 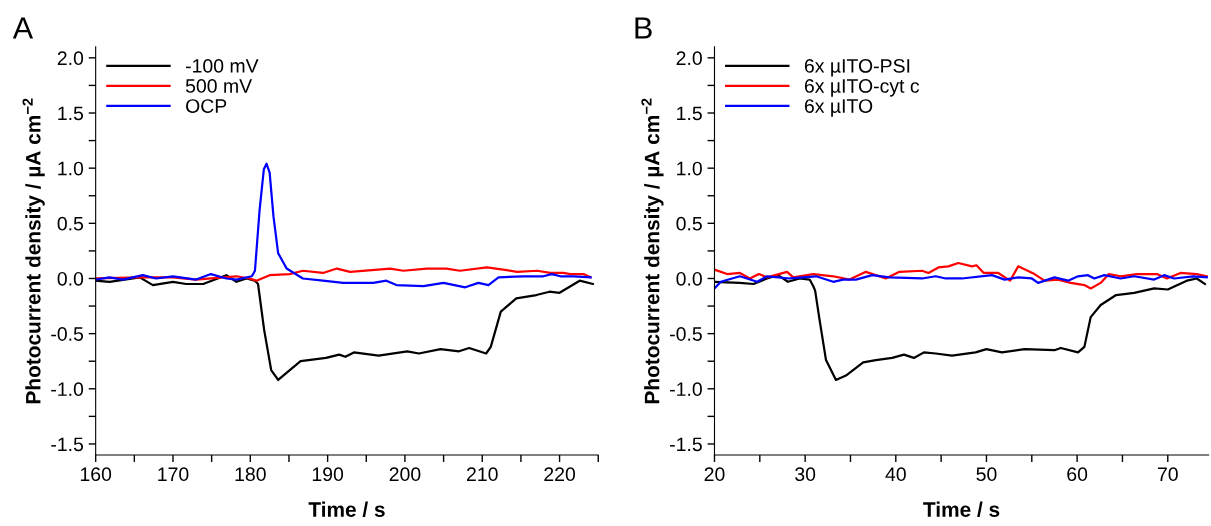 What do you see at coordinates (714, 474) in the screenshot?
I see `x-tick-label: 20` at bounding box center [714, 474].